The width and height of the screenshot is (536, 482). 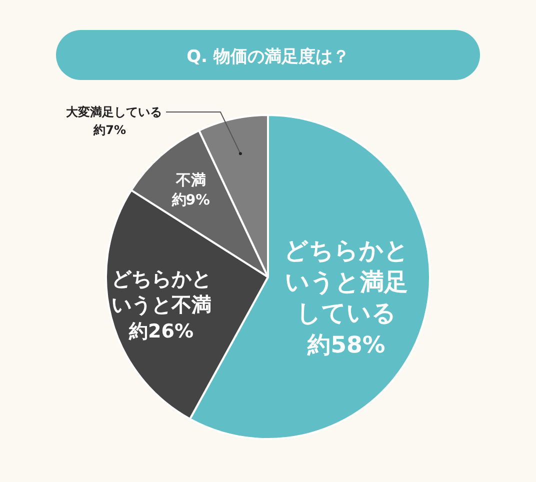 I want to click on data-label: 約26%, so click(x=161, y=331).